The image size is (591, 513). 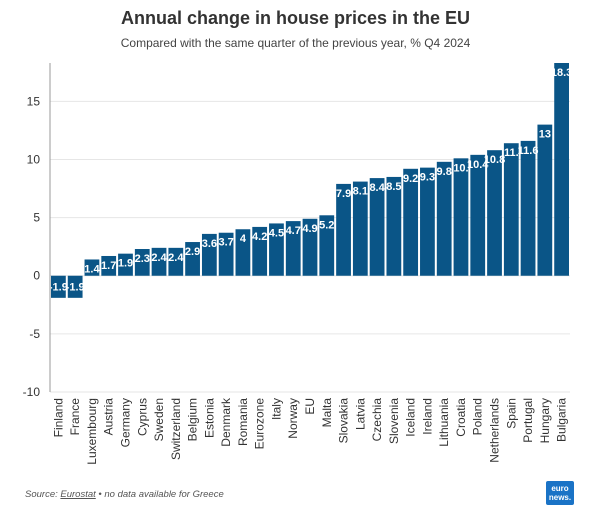 I want to click on bar-value-label: 4.9, so click(x=309, y=229).